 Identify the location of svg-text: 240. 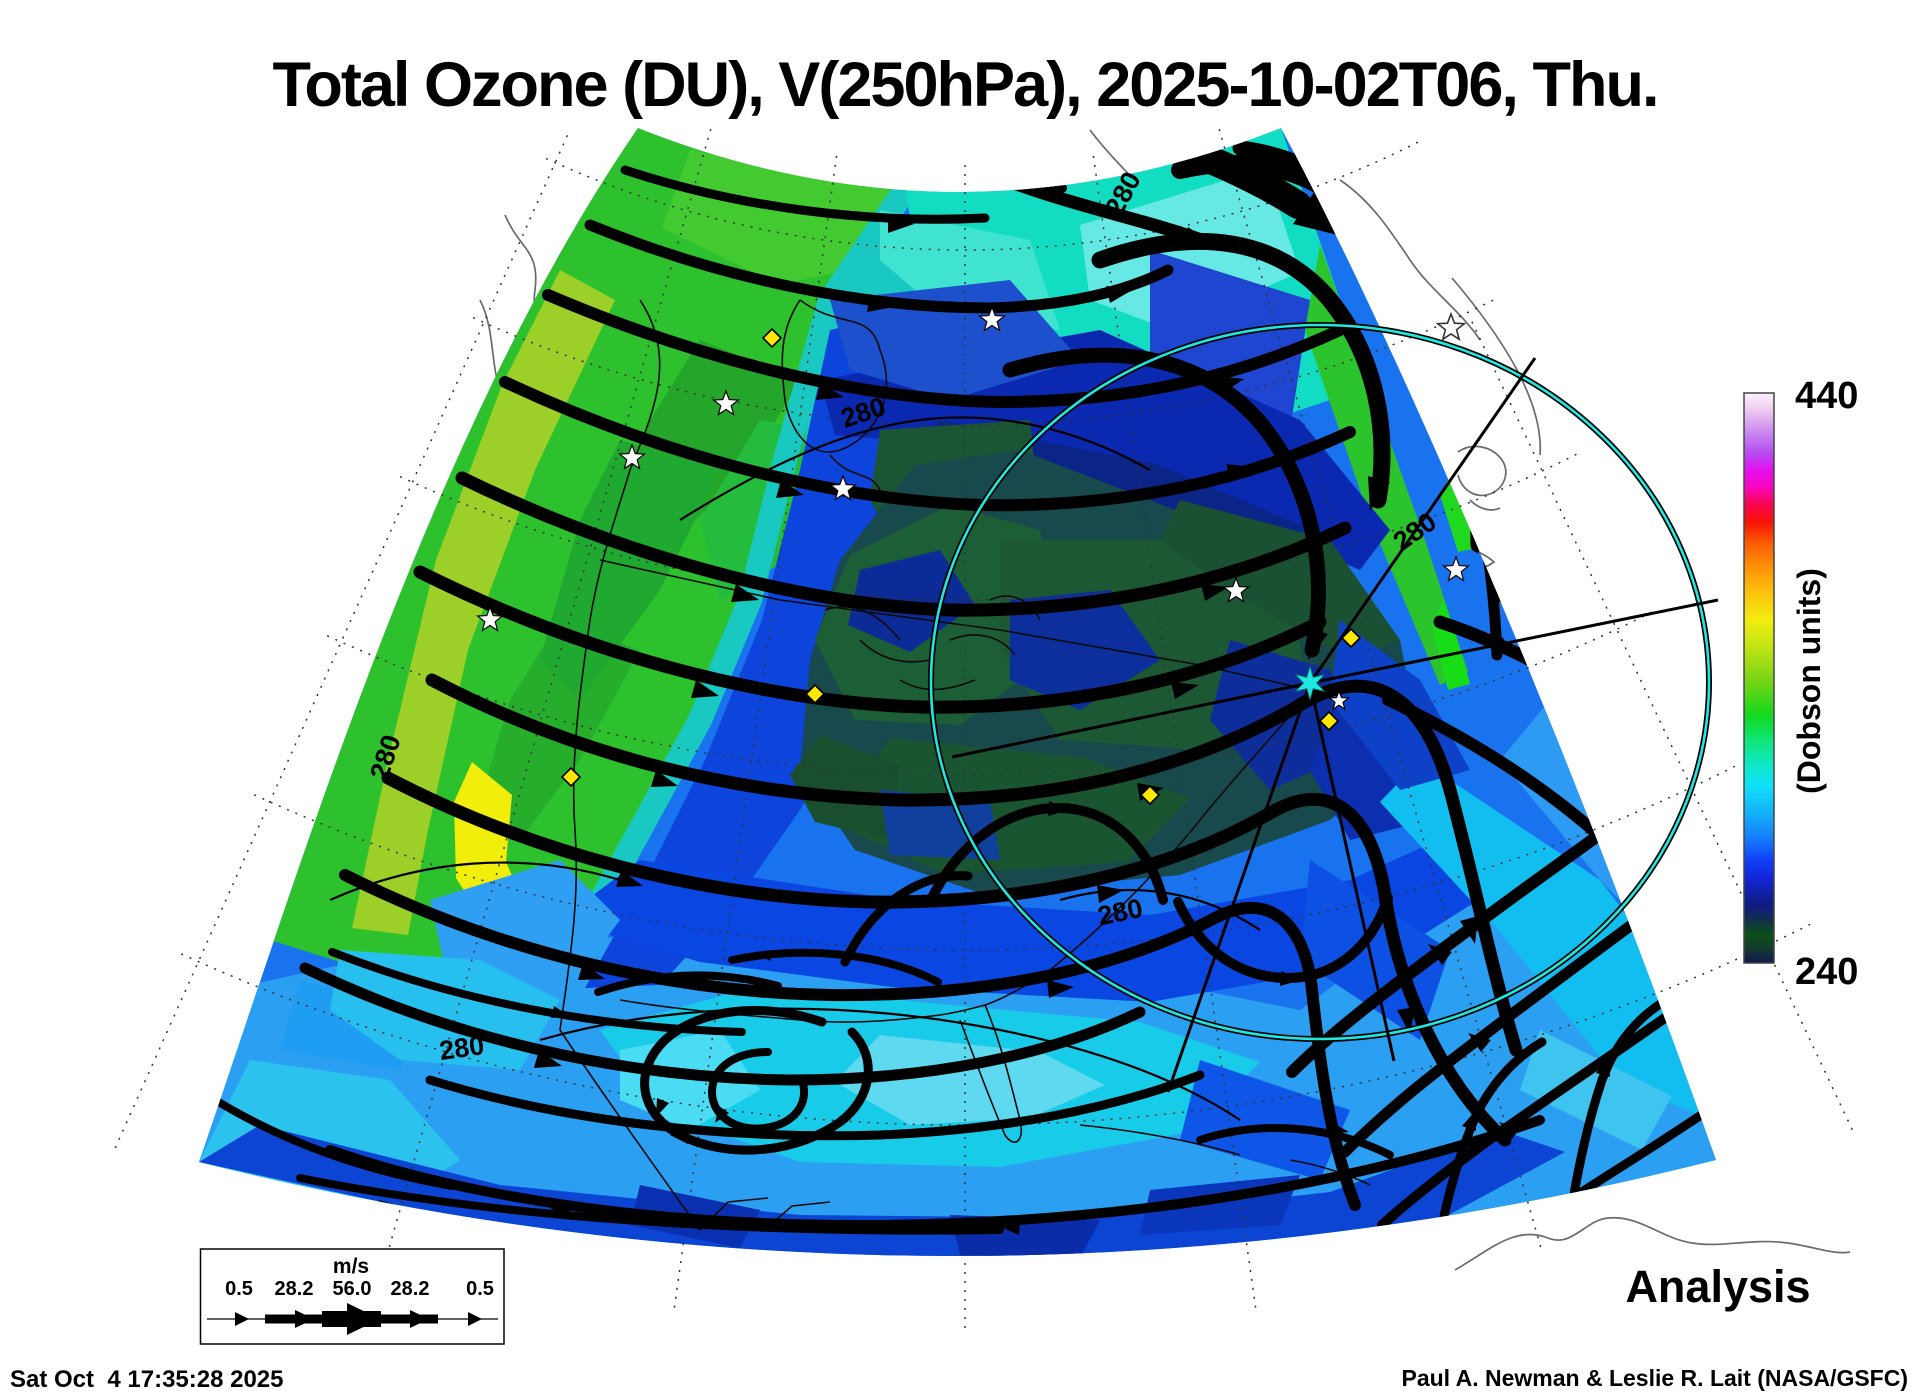
(1826, 972).